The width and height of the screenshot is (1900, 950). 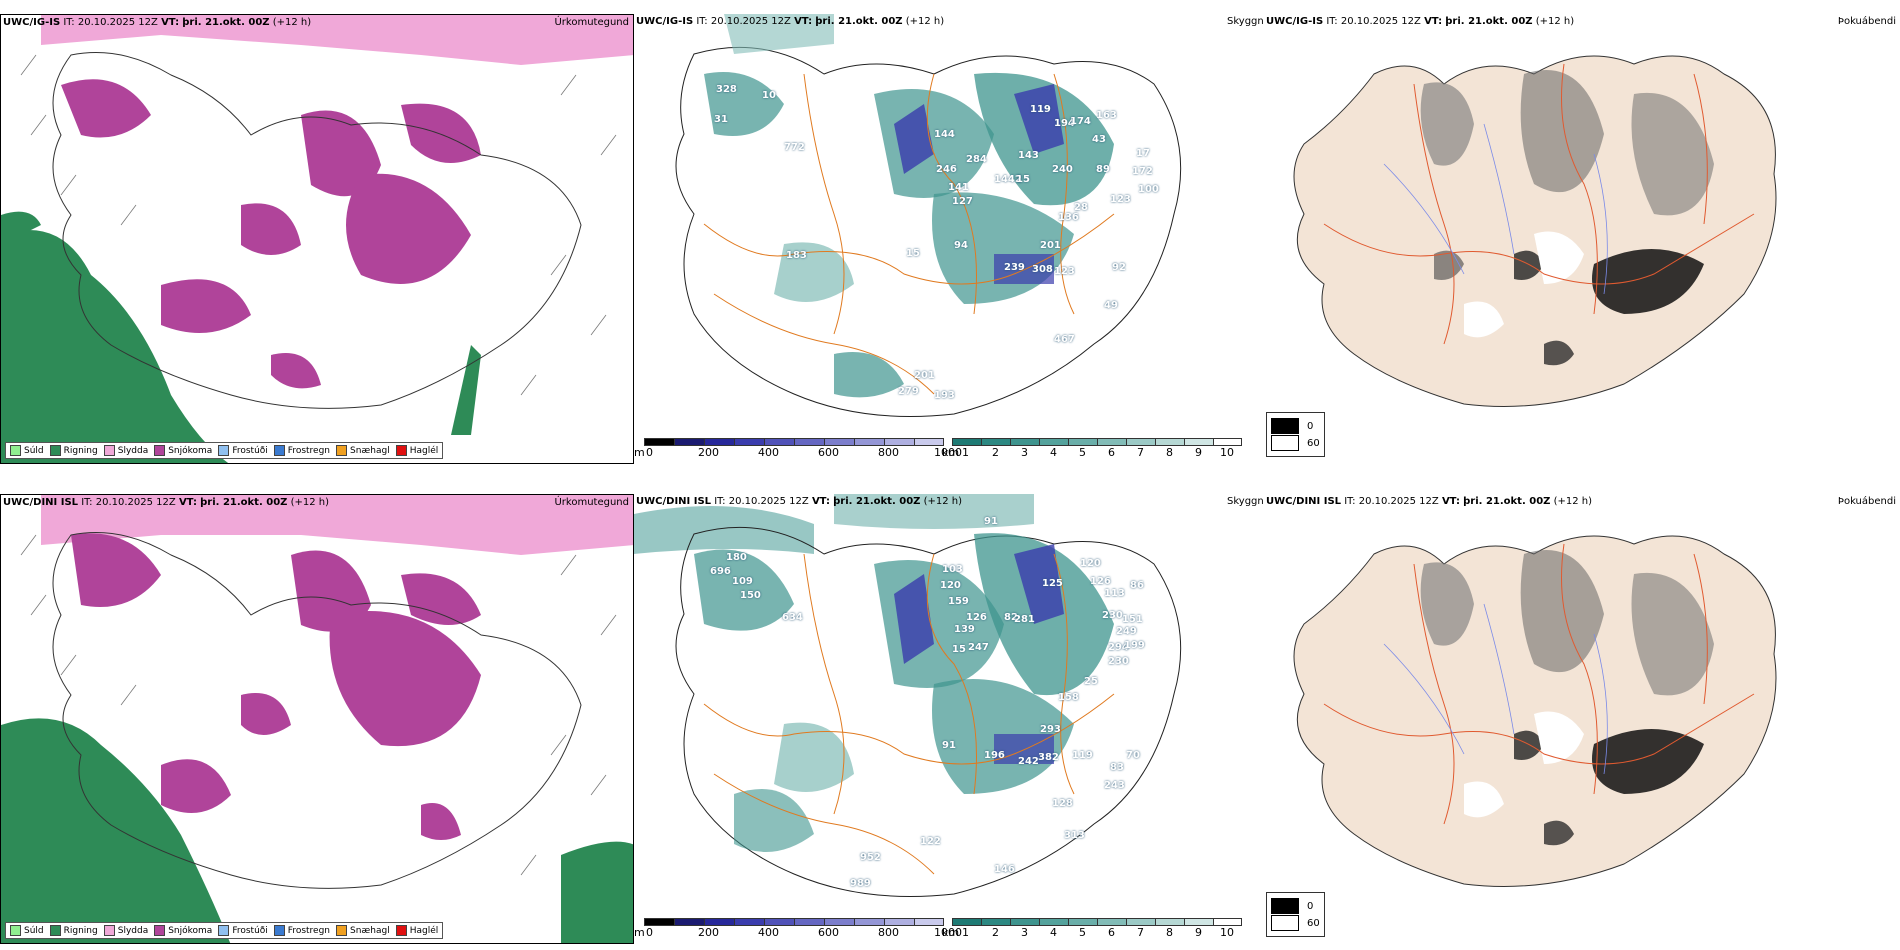 What do you see at coordinates (792, 617) in the screenshot?
I see `visibility-value-label: 634` at bounding box center [792, 617].